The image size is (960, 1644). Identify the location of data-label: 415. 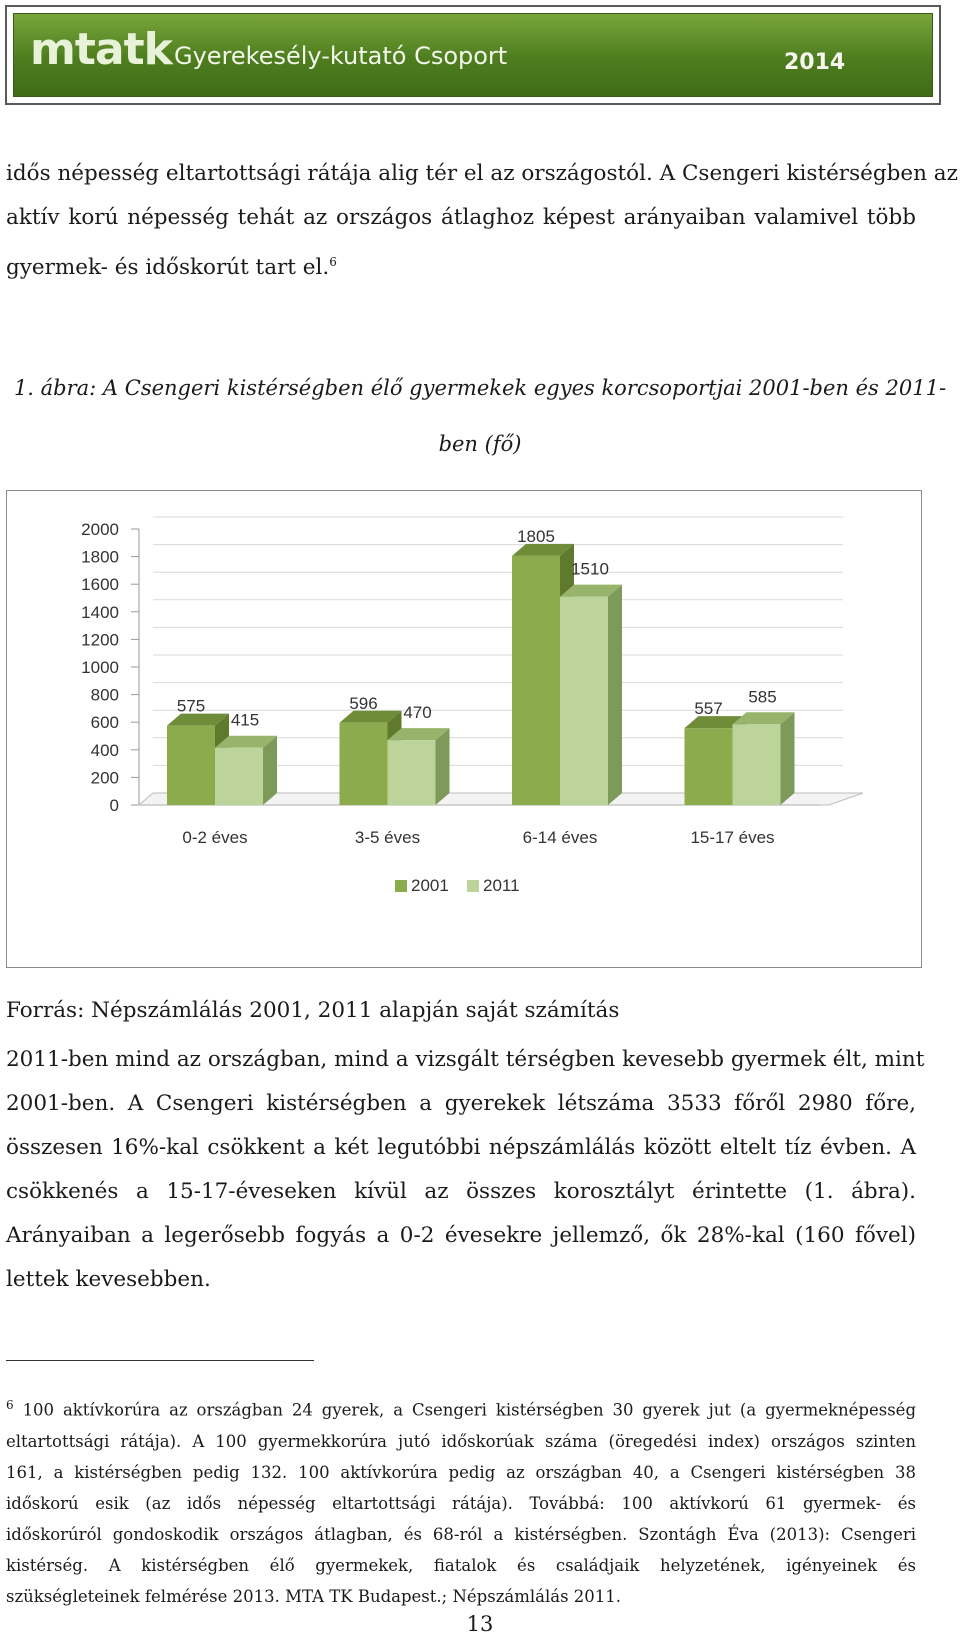
(245, 720).